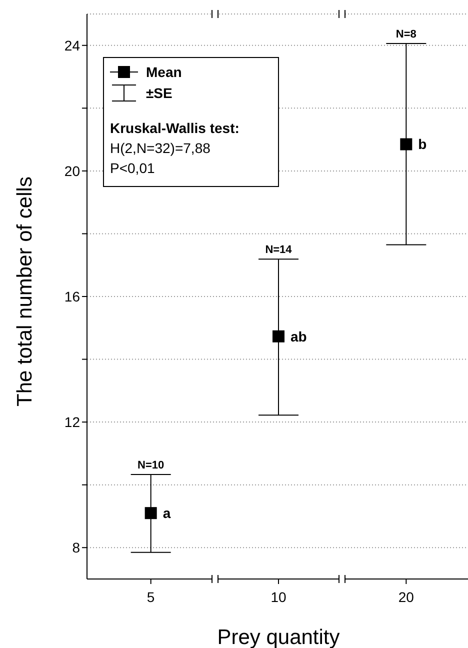 The height and width of the screenshot is (648, 468). Describe the element at coordinates (159, 93) in the screenshot. I see `annotation: ±SE` at that location.